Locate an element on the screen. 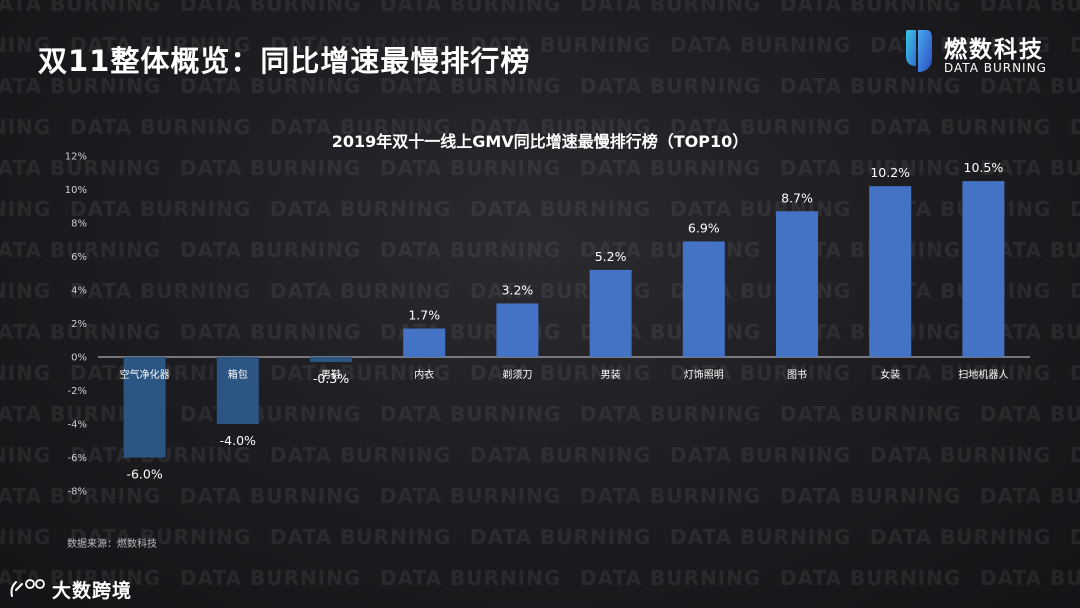 The height and width of the screenshot is (608, 1080). category-label: 空气净化器 is located at coordinates (145, 374).